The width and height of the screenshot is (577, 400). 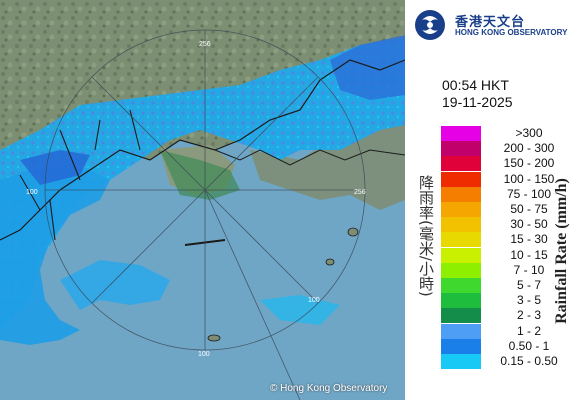 I want to click on copyright-text: © Hong Kong Observatory, so click(x=329, y=388).